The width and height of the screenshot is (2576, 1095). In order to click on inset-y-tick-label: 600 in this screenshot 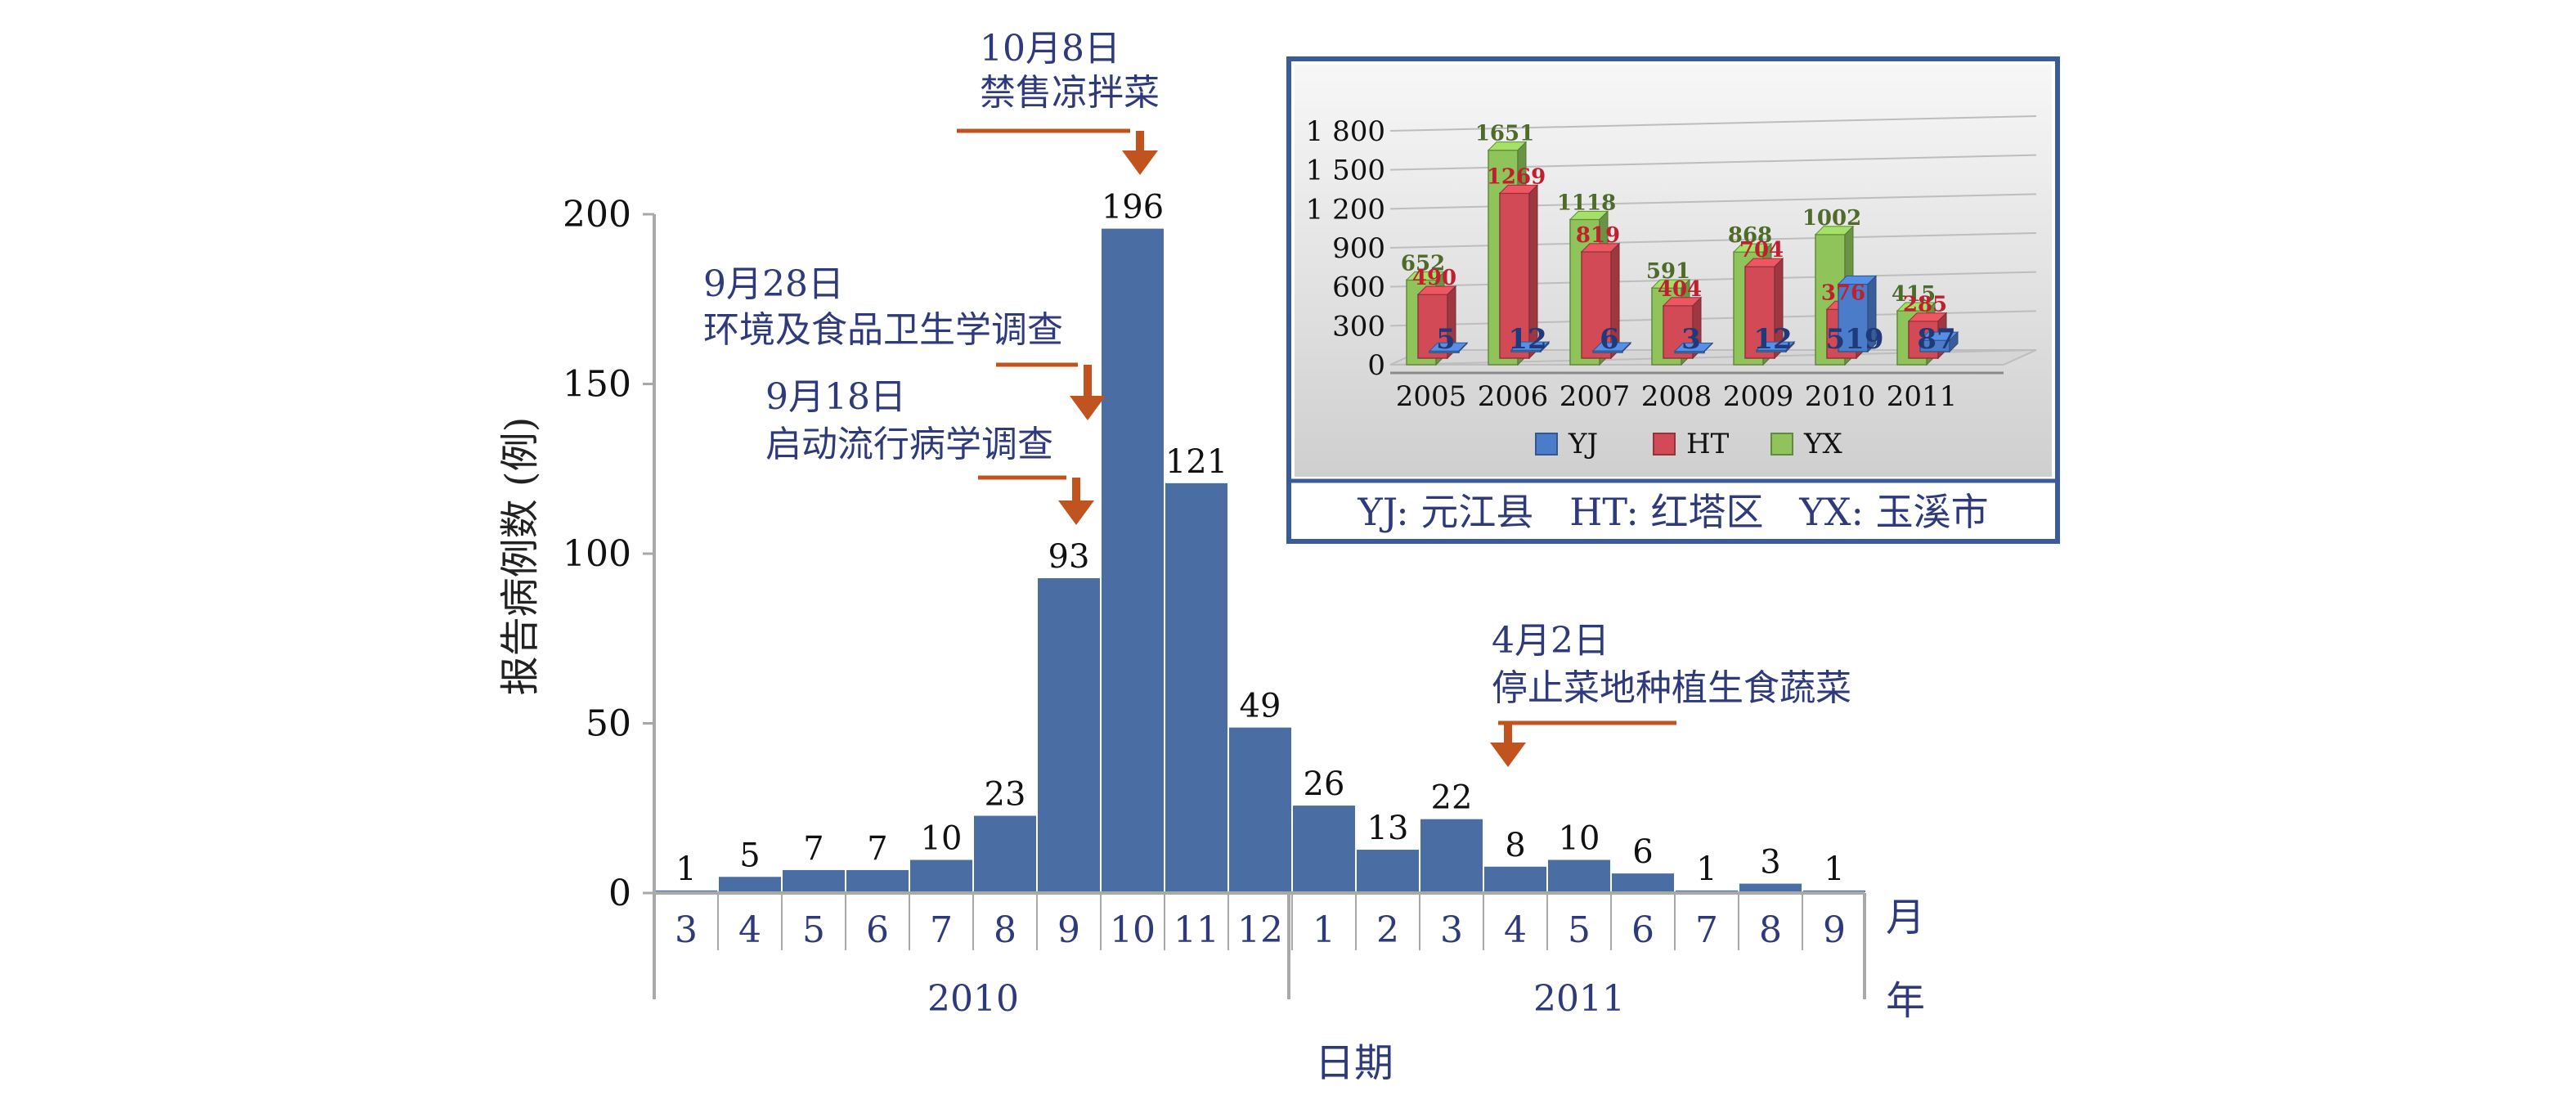, I will do `click(1358, 288)`.